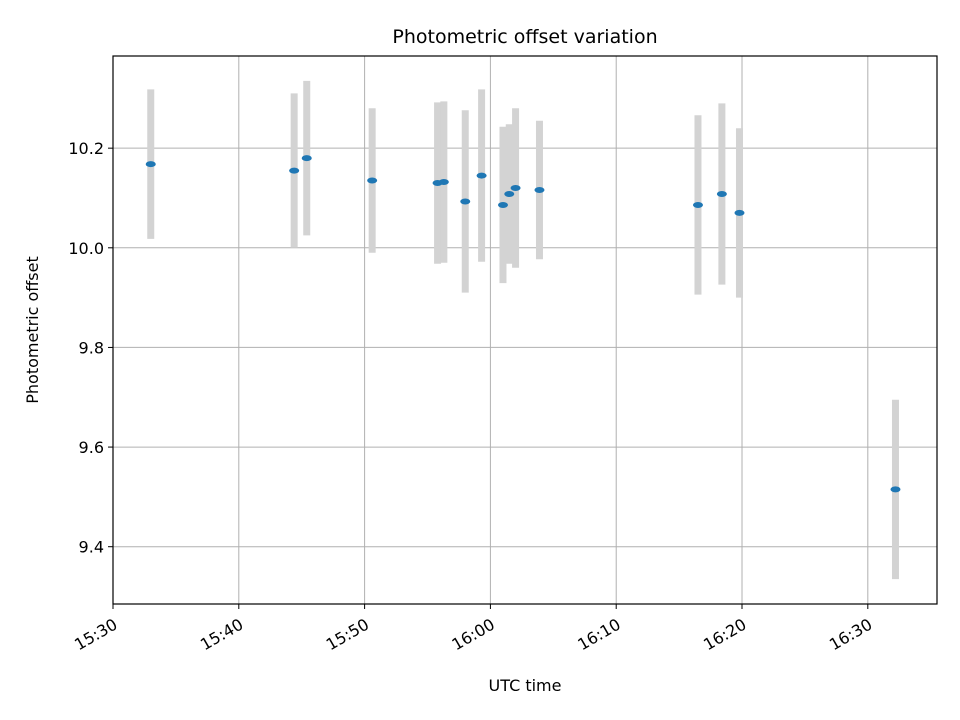 The width and height of the screenshot is (960, 720). I want to click on chart-title: Photometric offset variation, so click(524, 37).